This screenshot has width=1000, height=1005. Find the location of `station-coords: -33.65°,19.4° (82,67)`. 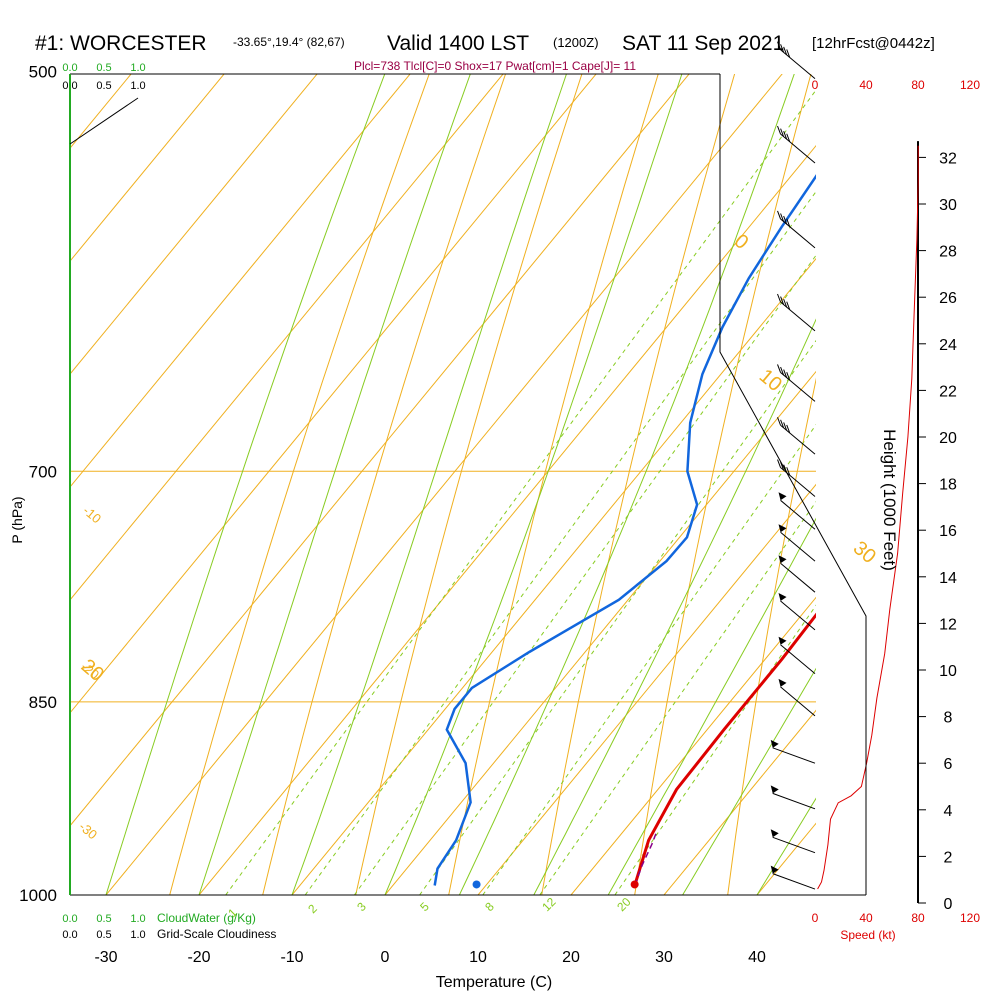

station-coords: -33.65°,19.4° (82,67) is located at coordinates (289, 42).